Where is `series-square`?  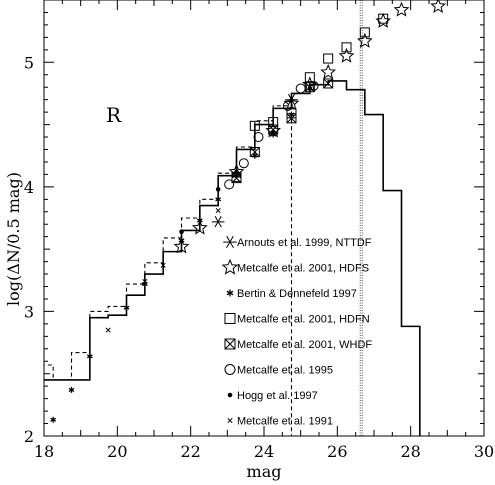
series-square is located at coordinates (310, 97).